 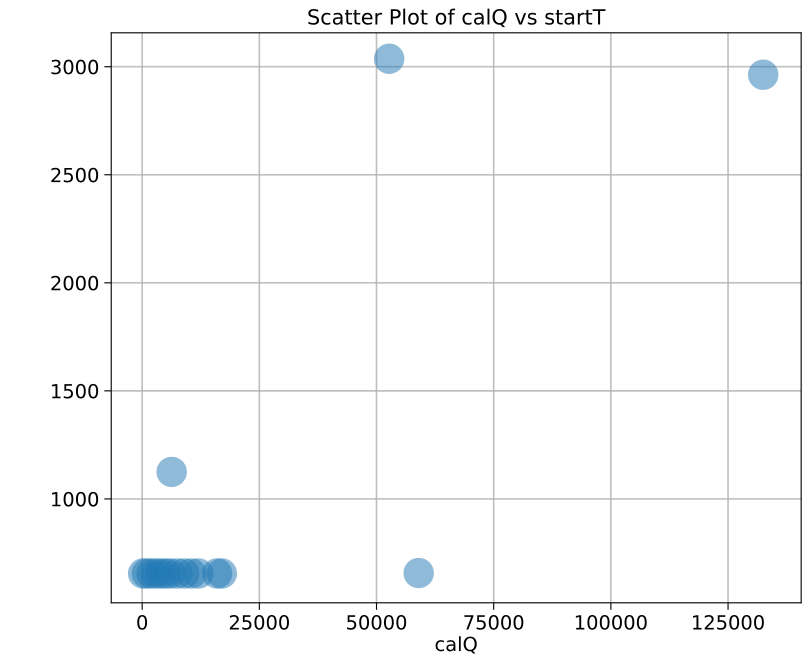 I want to click on y-tick-label: 2000, so click(x=74, y=283).